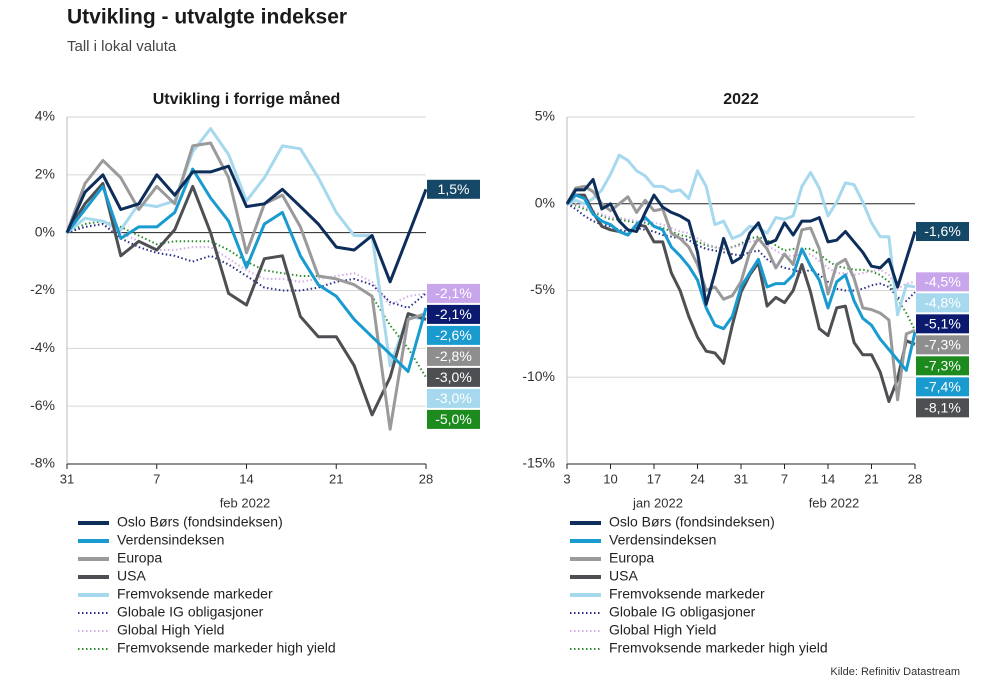 This screenshot has width=984, height=689. I want to click on x-tick-label: 17, so click(654, 478).